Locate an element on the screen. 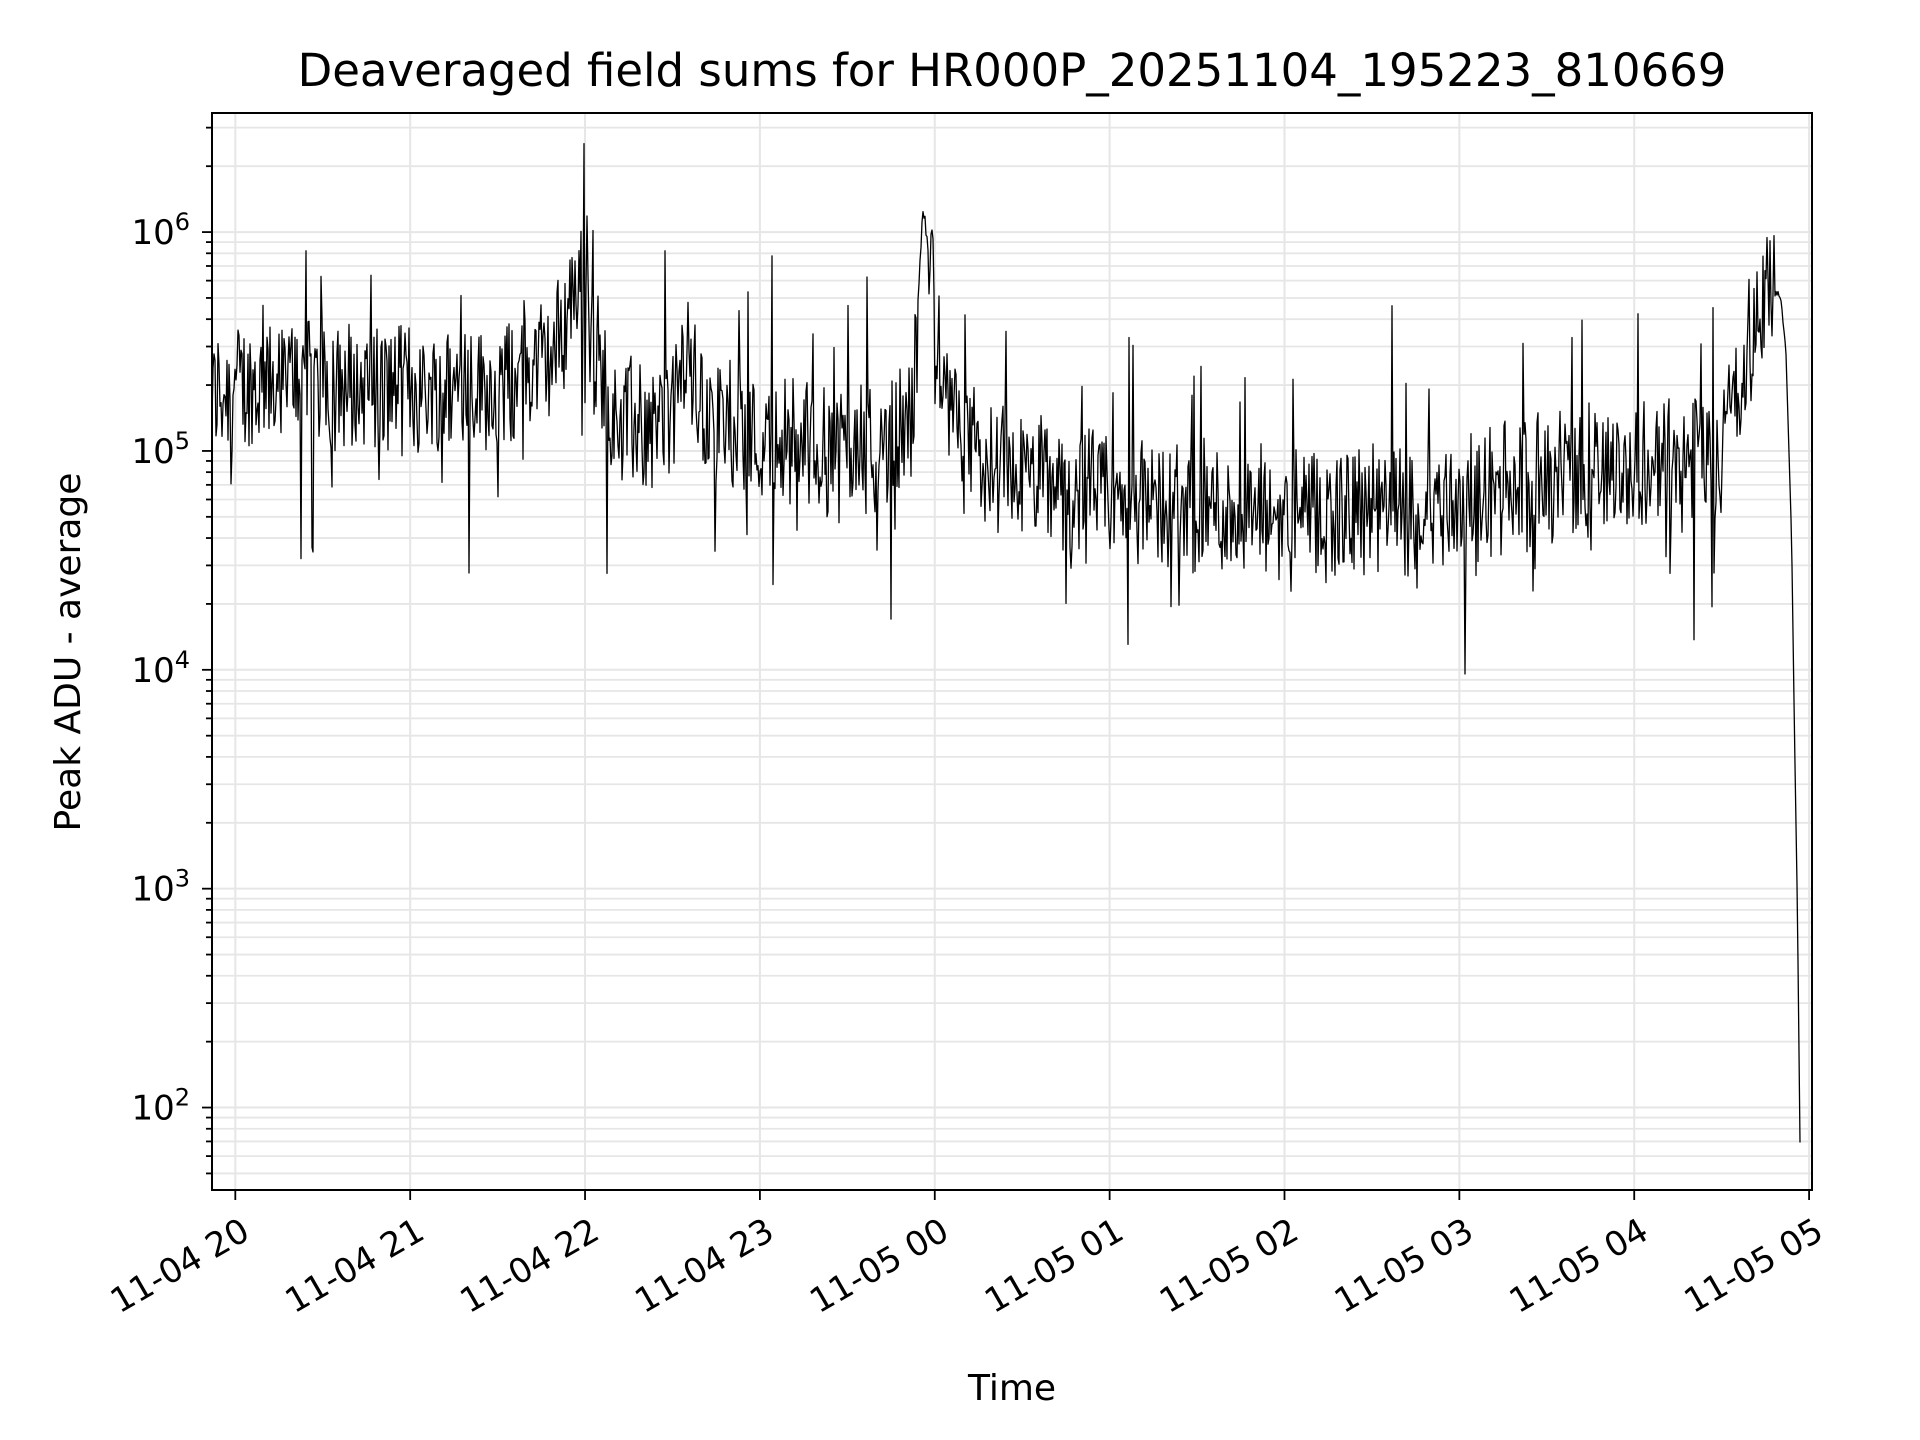 The image size is (1920, 1440). y-tick-label: 10⁶ is located at coordinates (160, 230).